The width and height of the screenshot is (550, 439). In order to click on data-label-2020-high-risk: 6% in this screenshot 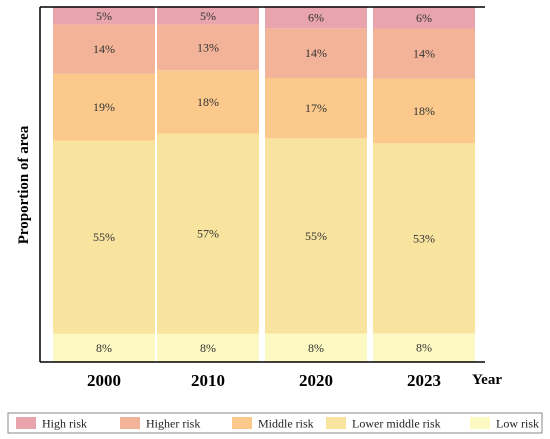, I will do `click(316, 18)`.